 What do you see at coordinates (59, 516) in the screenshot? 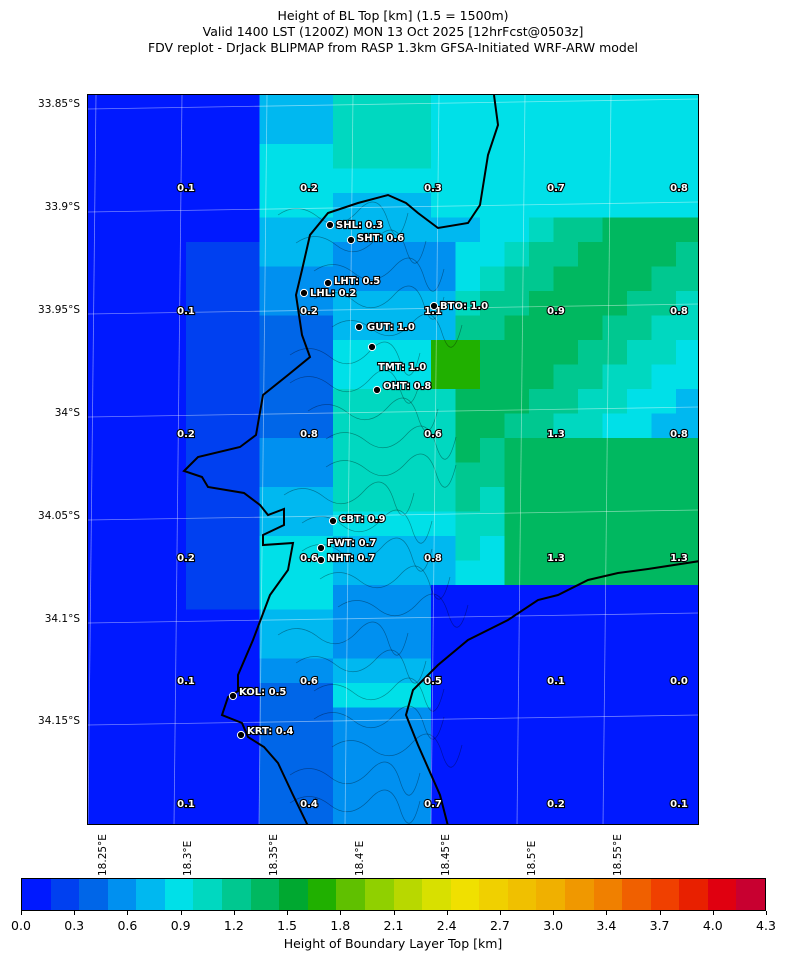
I see `lat-tick-label: 34.05°S` at bounding box center [59, 516].